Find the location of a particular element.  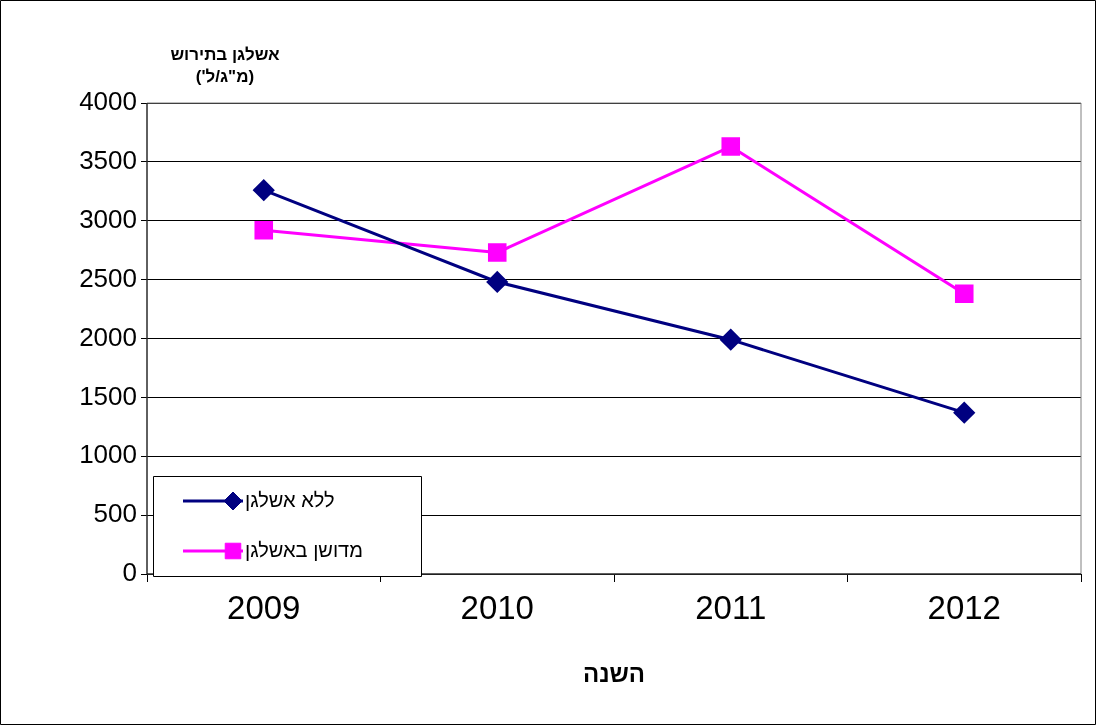

legend-label: ללא אשלגן is located at coordinates (290, 499).